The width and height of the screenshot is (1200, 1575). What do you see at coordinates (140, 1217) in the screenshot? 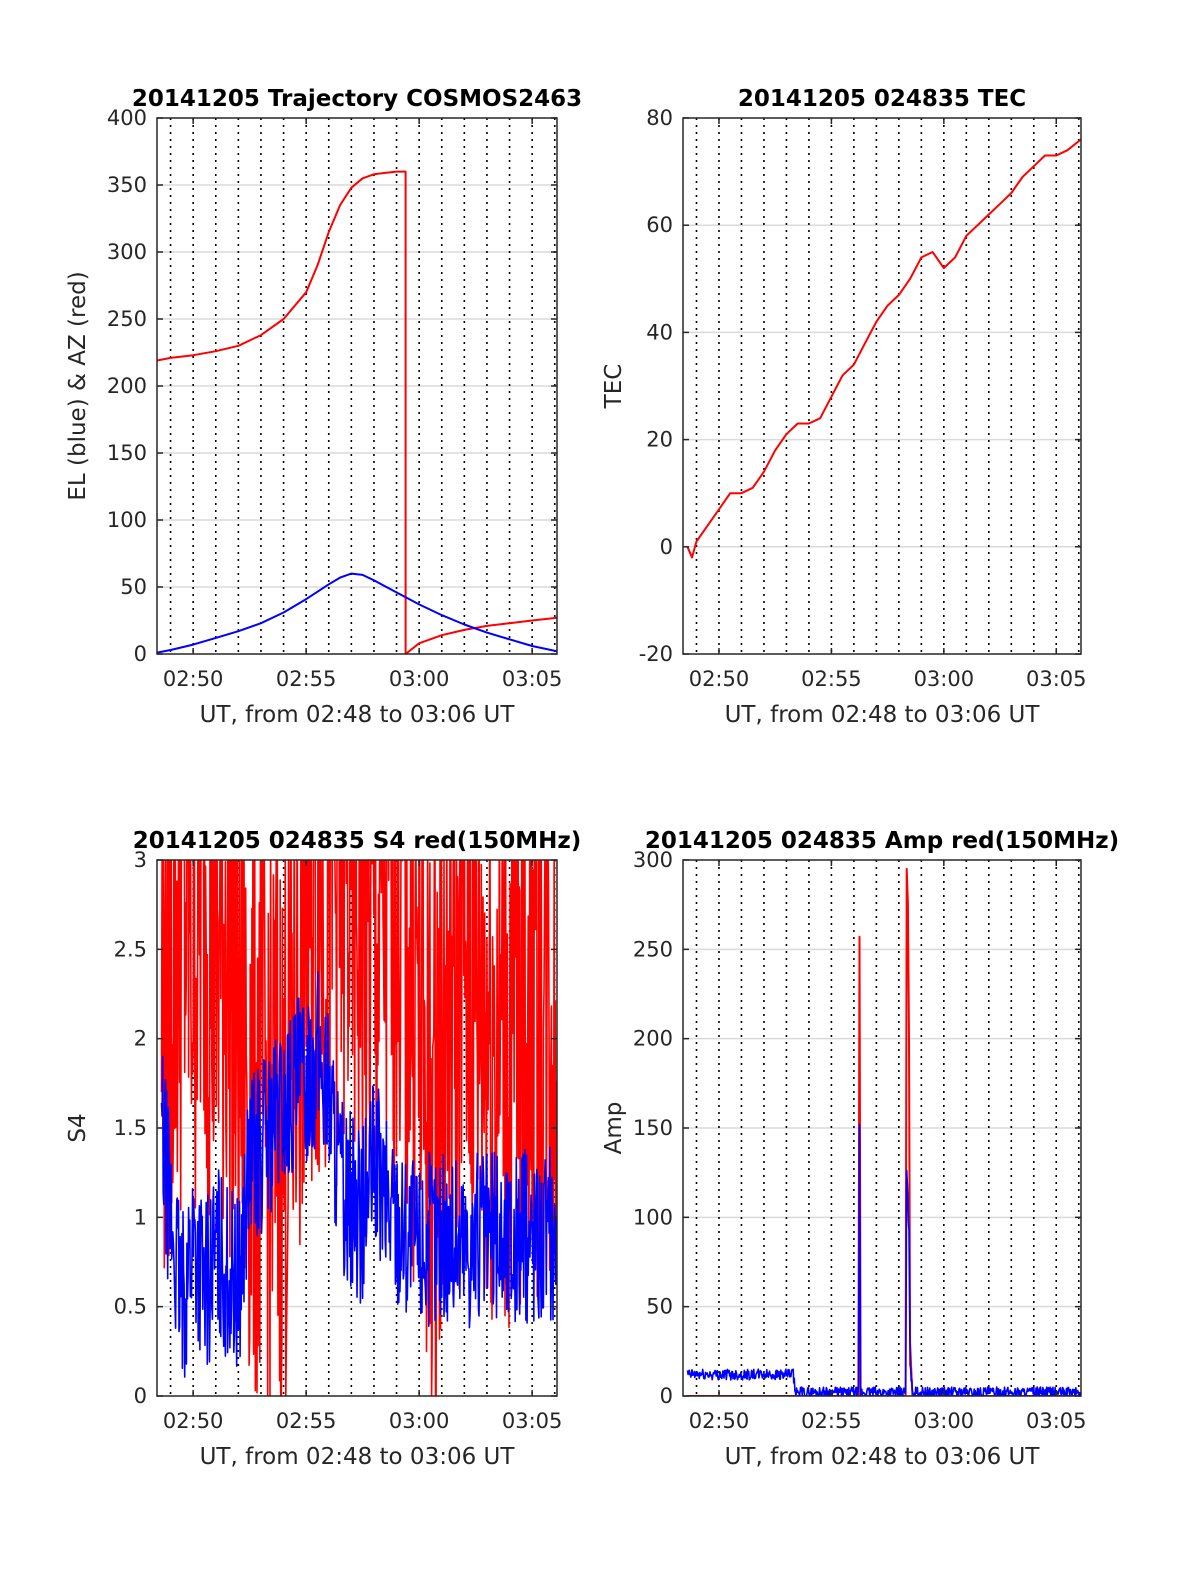
I see `y-tick-label: 1` at bounding box center [140, 1217].